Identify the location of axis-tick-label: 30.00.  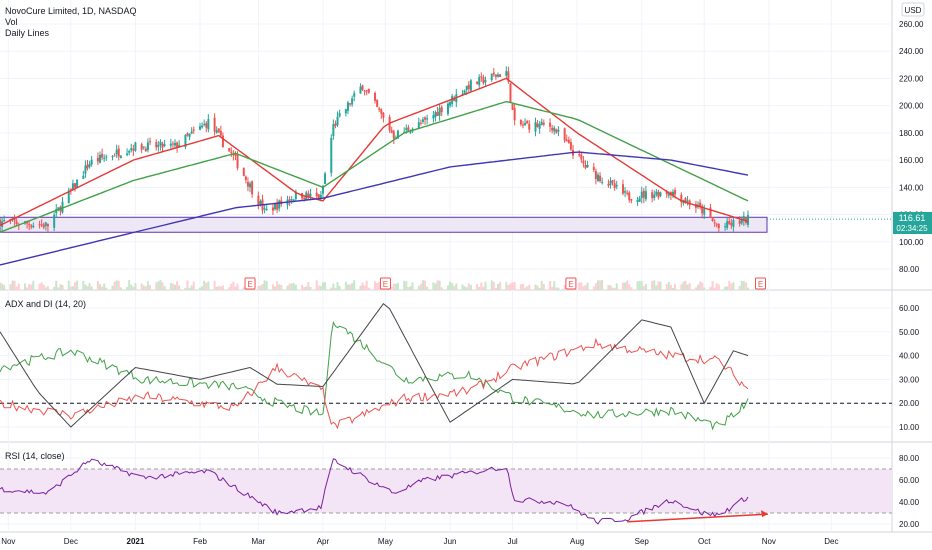
(909, 379).